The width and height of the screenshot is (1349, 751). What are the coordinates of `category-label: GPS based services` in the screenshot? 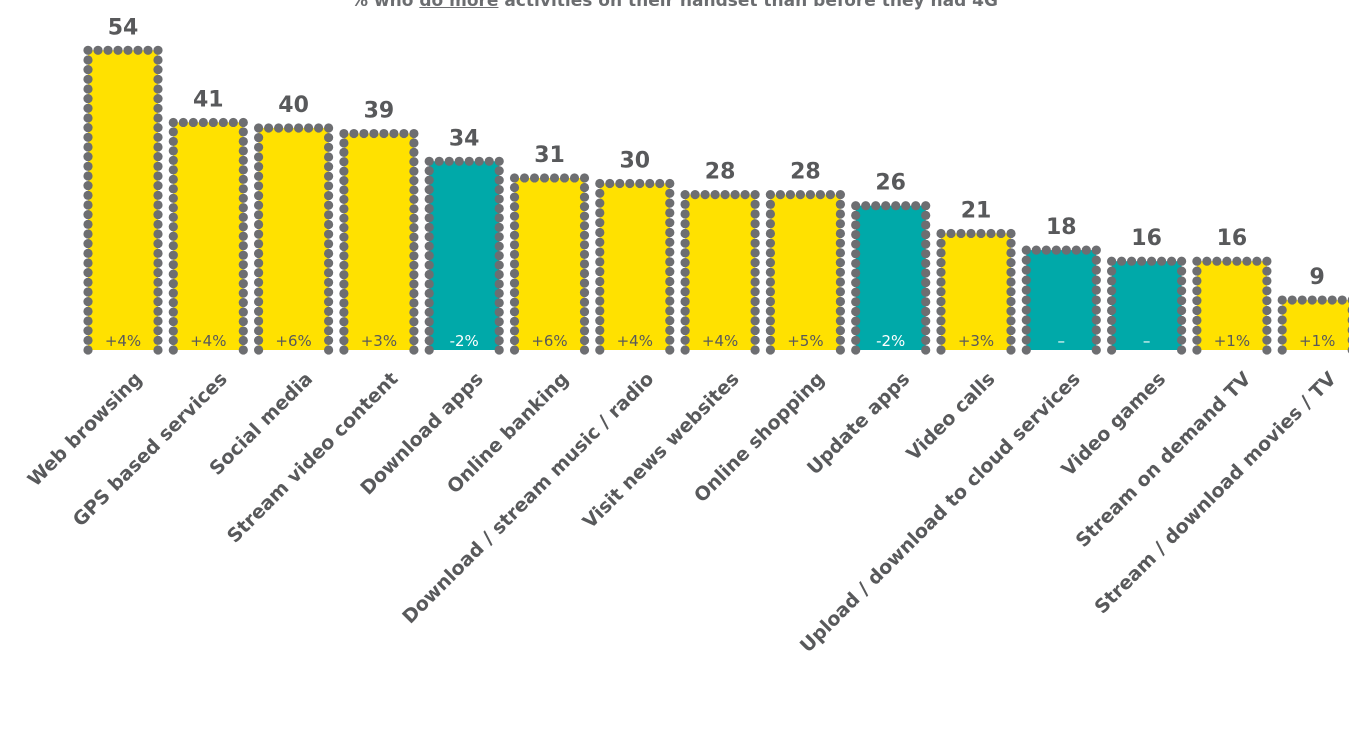 It's located at (150, 449).